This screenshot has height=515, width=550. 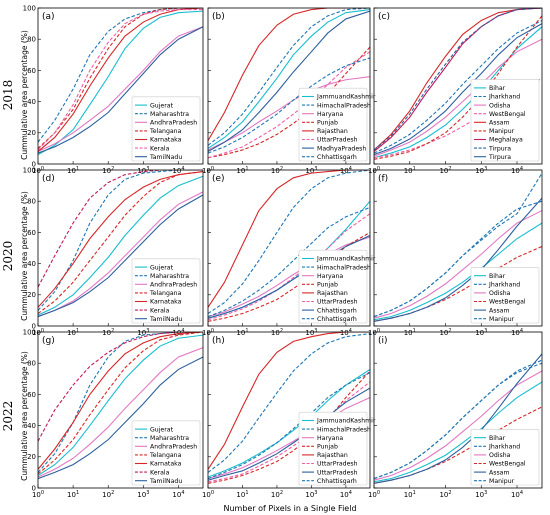 I want to click on x-tick-label-d-4: 10⁴, so click(x=178, y=332).